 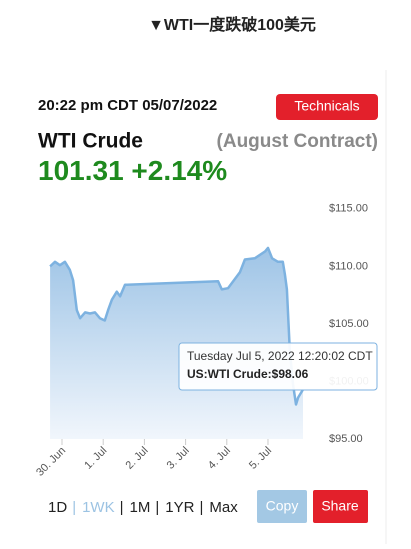 I want to click on range-option: Max, so click(x=223, y=507).